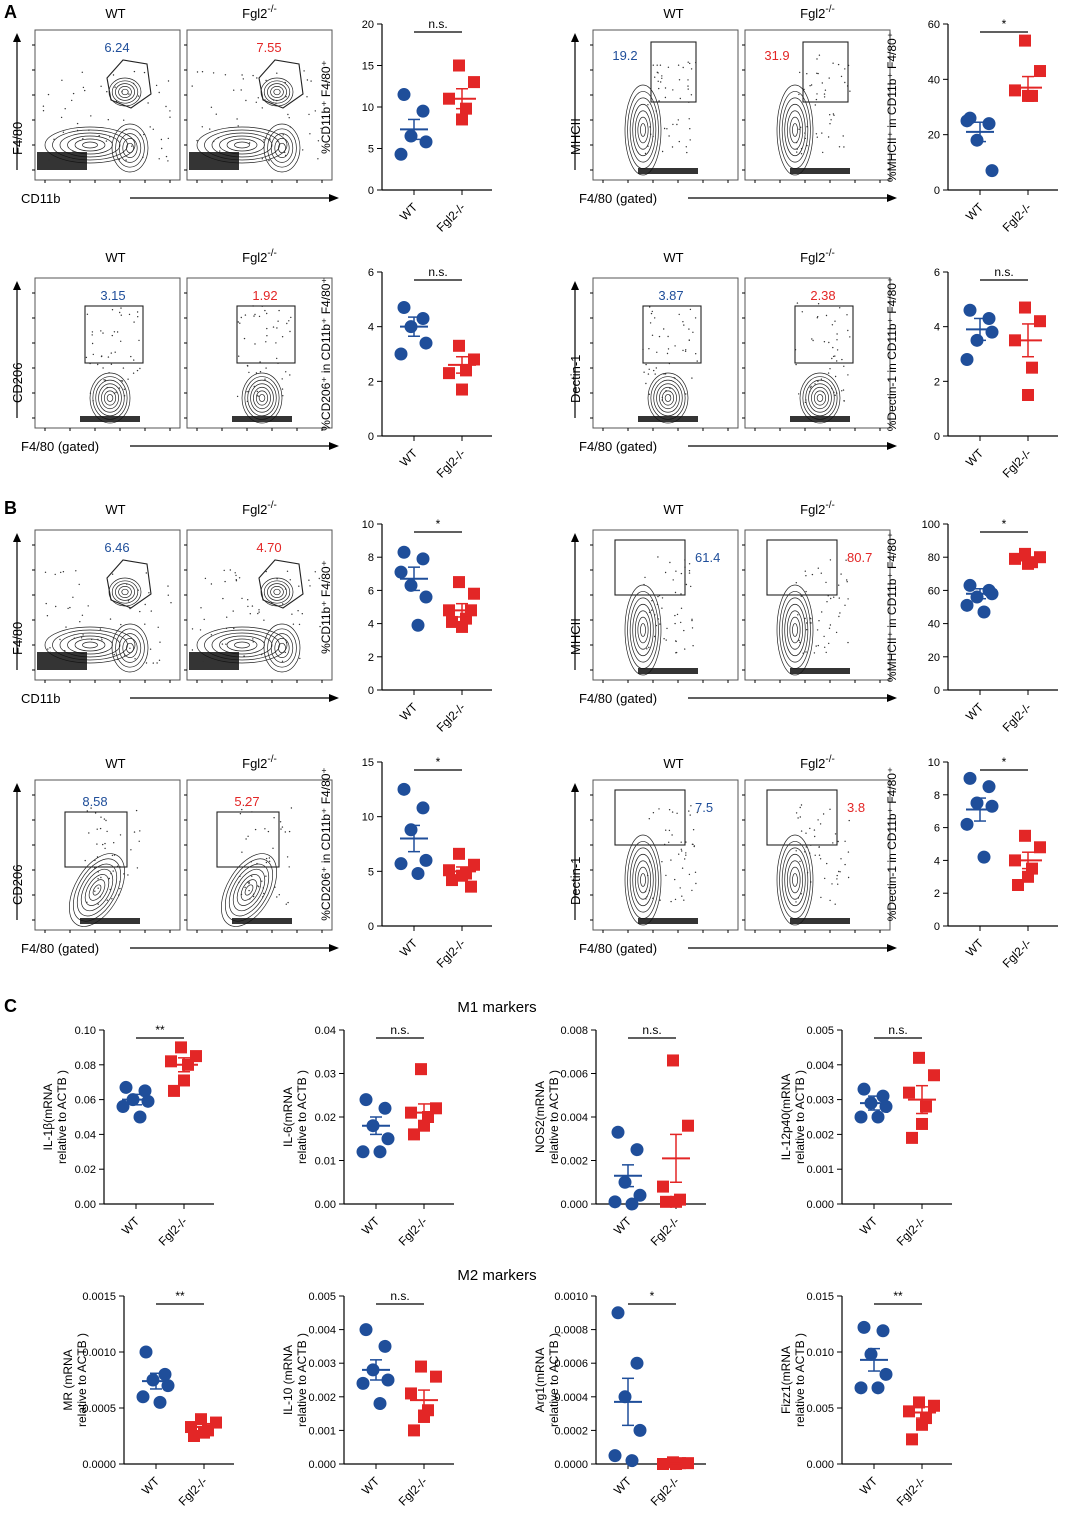  What do you see at coordinates (116, 47) in the screenshot?
I see `gate-percent-wt: 6.24` at bounding box center [116, 47].